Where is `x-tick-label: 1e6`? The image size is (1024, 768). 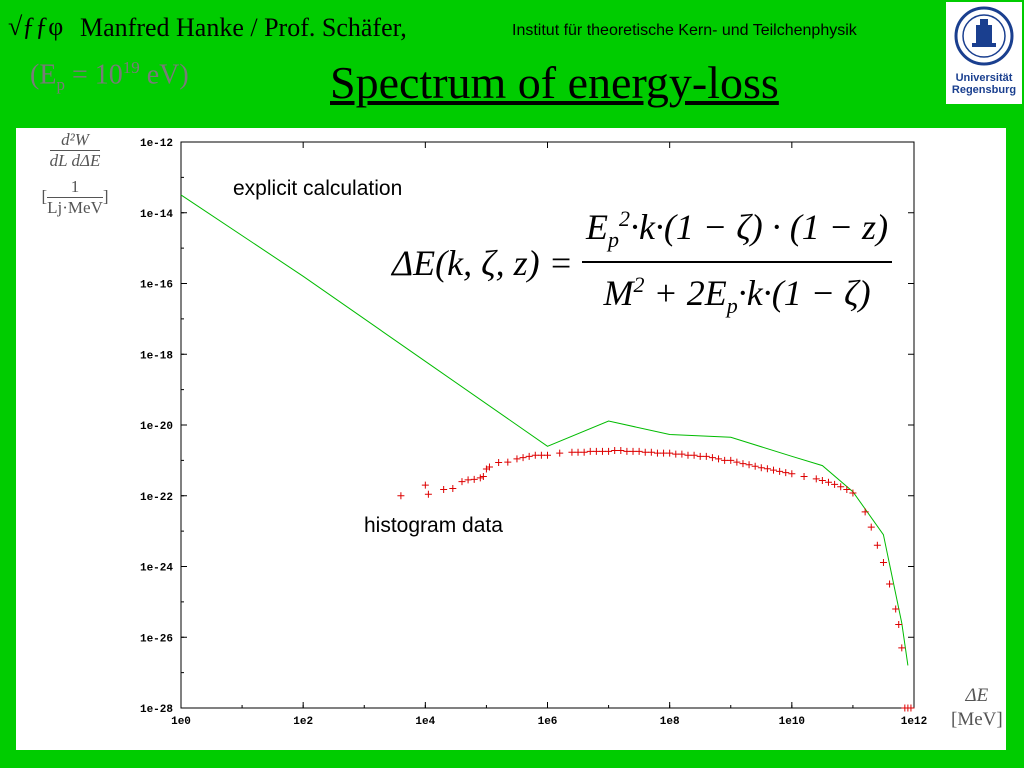
x-tick-label: 1e6 is located at coordinates (548, 722).